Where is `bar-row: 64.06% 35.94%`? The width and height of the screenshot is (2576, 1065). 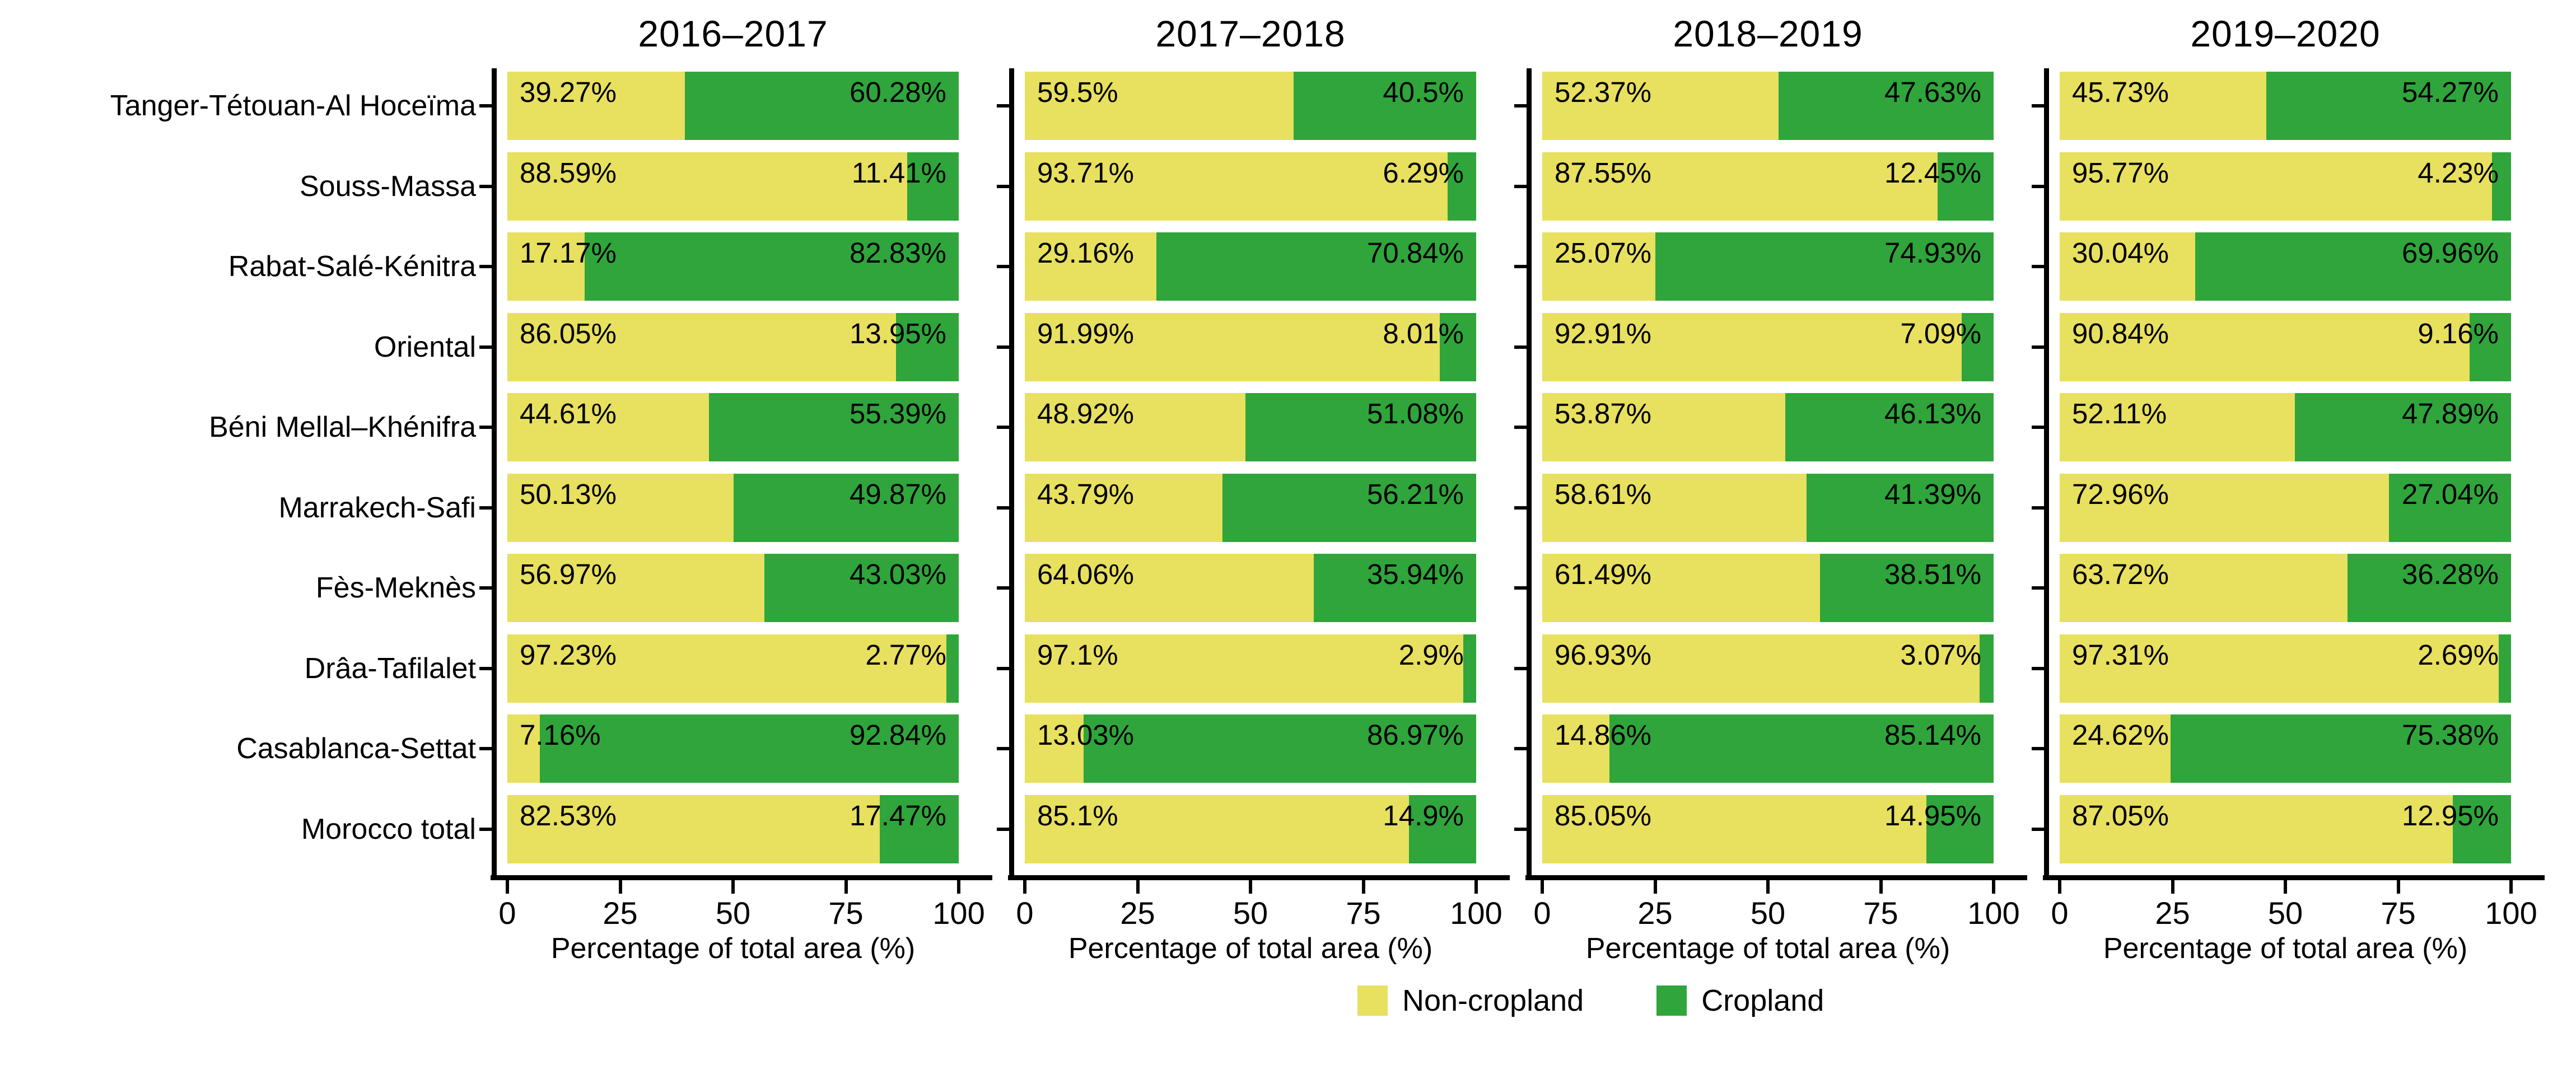 bar-row: 64.06% 35.94% is located at coordinates (1250, 588).